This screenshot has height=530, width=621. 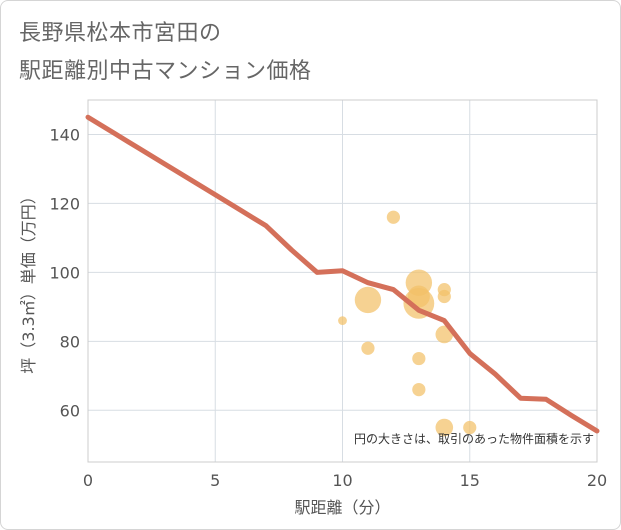 I want to click on x-tick-label: 5, so click(x=215, y=480).